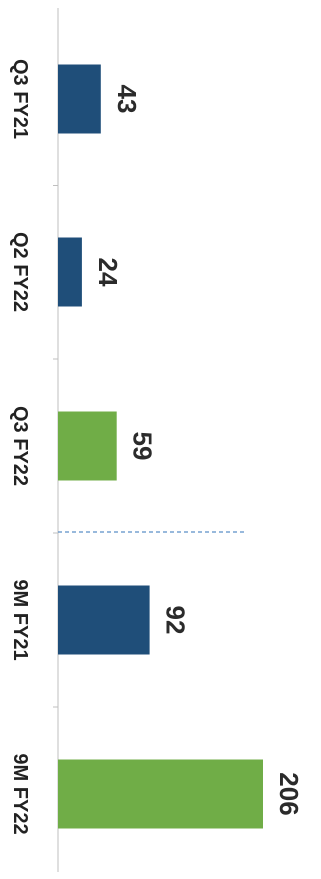 This screenshot has width=321, height=879. Describe the element at coordinates (176, 620) in the screenshot. I see `value-label: 92` at that location.